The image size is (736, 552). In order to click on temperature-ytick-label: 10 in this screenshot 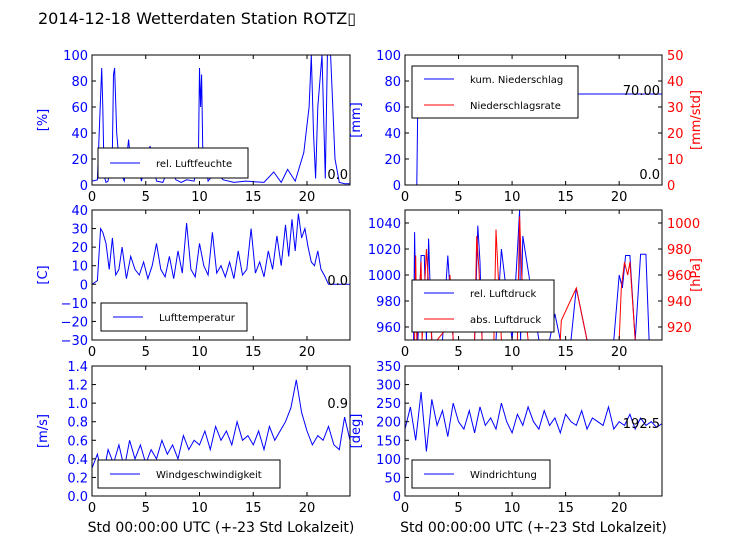, I will do `click(79, 267)`.